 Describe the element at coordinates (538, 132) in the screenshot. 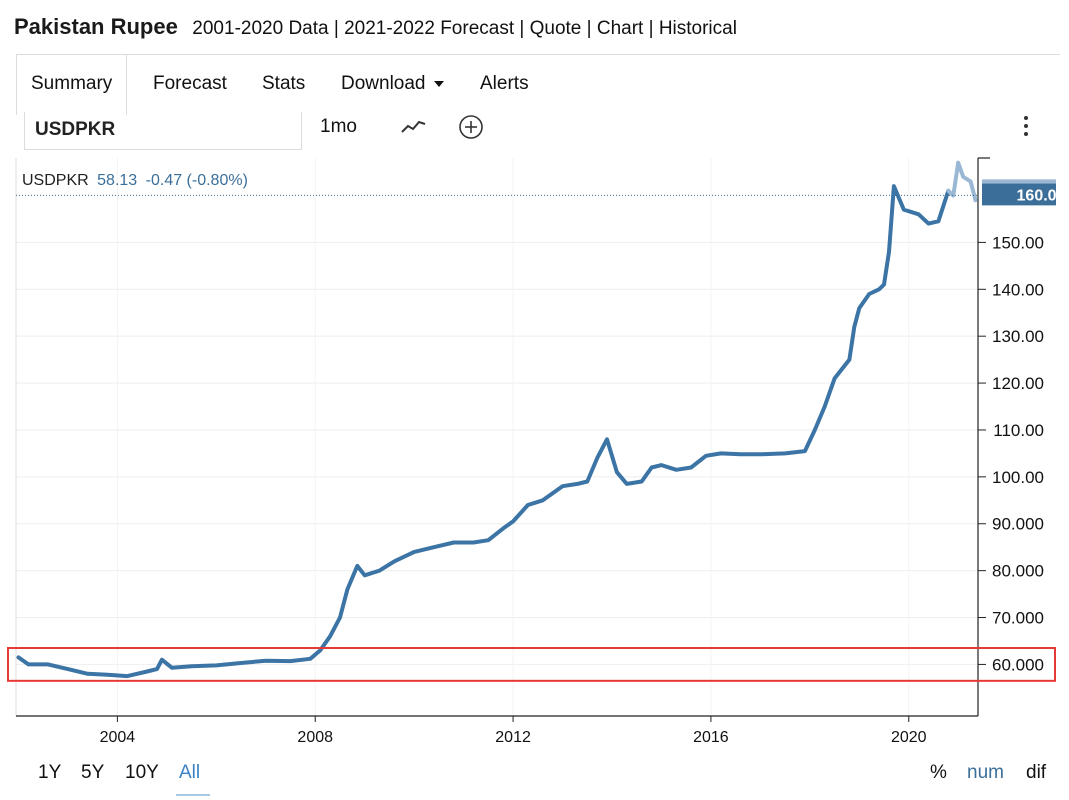

I see `chart-toolbar: USDPKR 1mo` at that location.